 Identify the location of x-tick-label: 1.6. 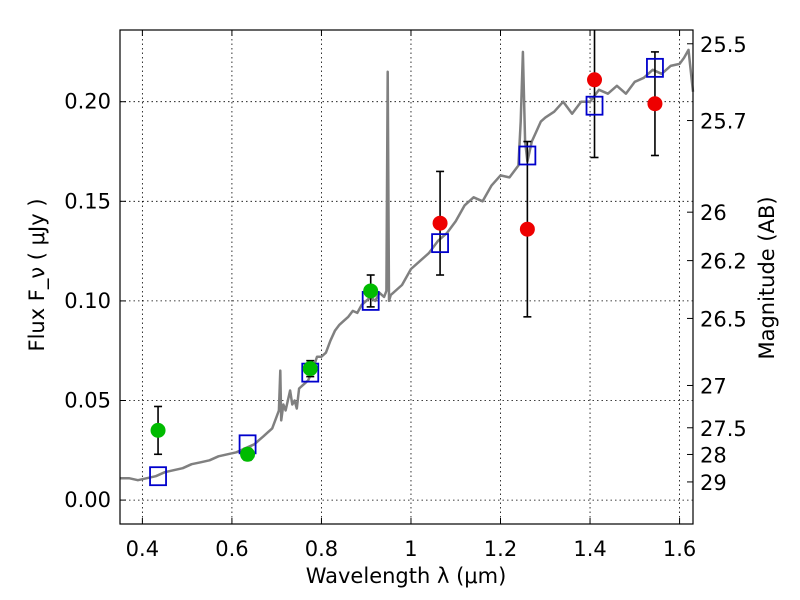
(679, 549).